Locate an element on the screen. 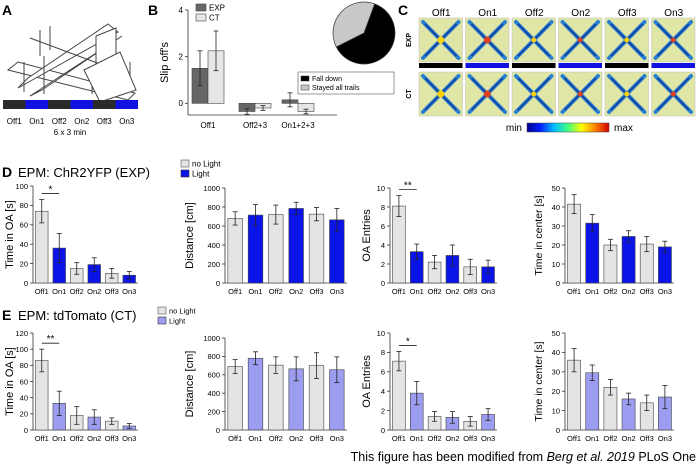 The height and width of the screenshot is (467, 700). schedule-duration: 6 x 3 min is located at coordinates (70, 132).